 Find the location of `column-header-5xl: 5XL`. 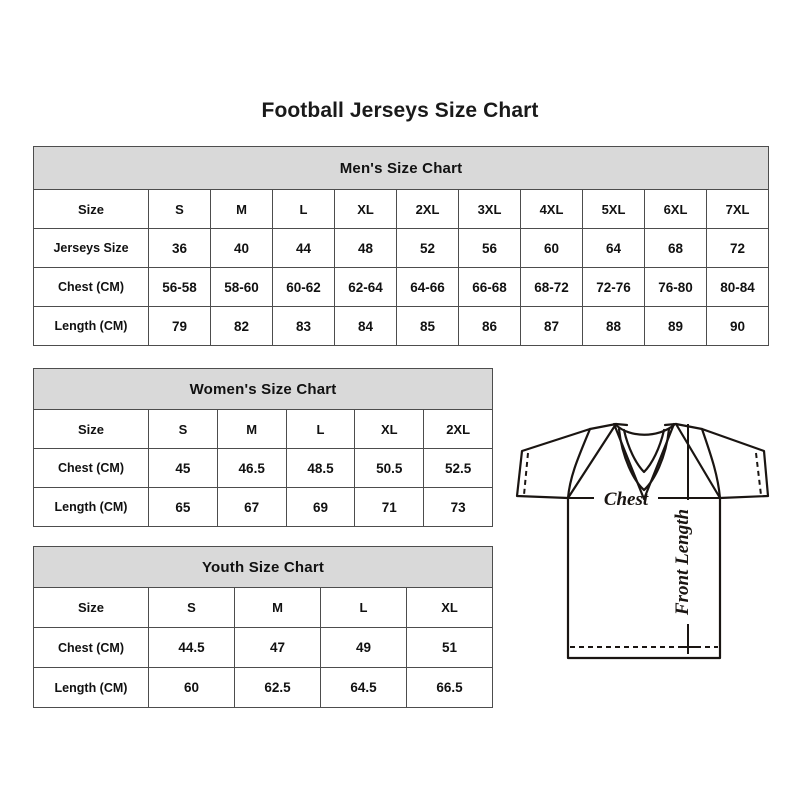

column-header-5xl: 5XL is located at coordinates (613, 209).